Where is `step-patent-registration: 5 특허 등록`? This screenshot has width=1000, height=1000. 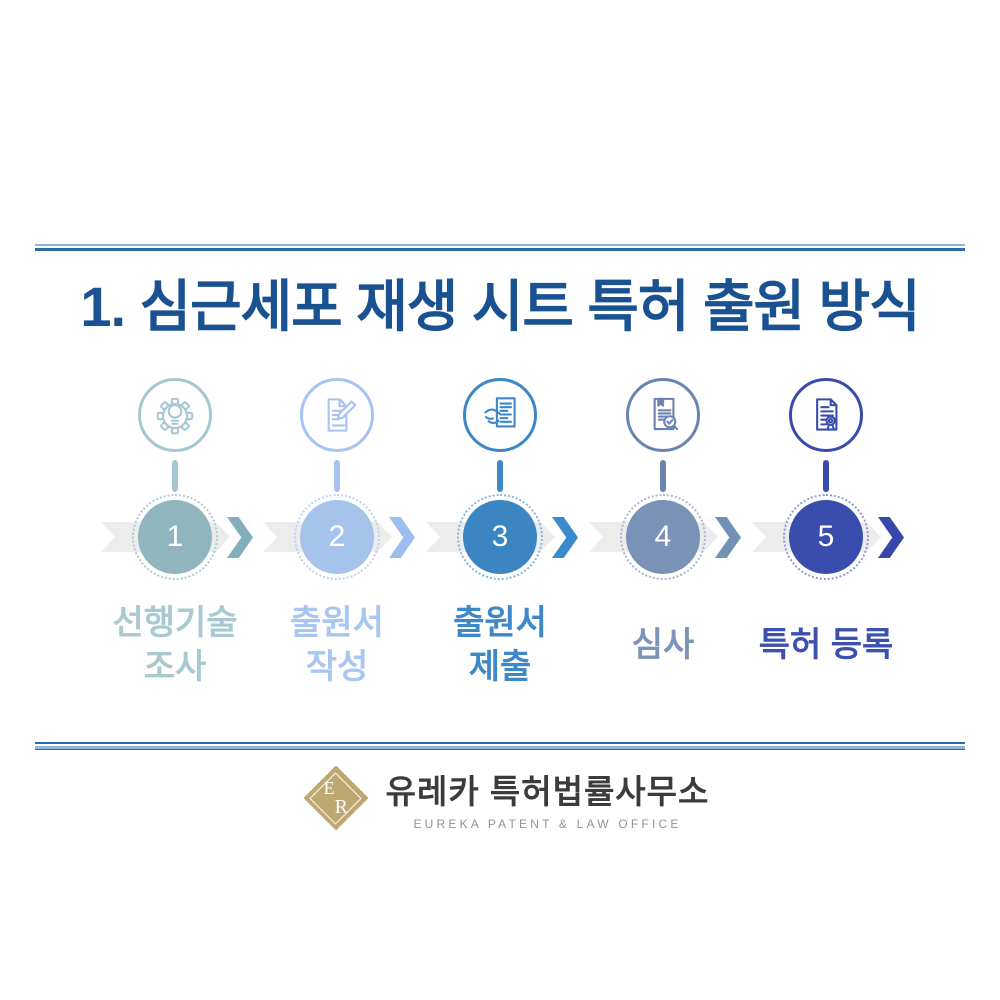
step-patent-registration: 5 특허 등록 is located at coordinates (826, 535).